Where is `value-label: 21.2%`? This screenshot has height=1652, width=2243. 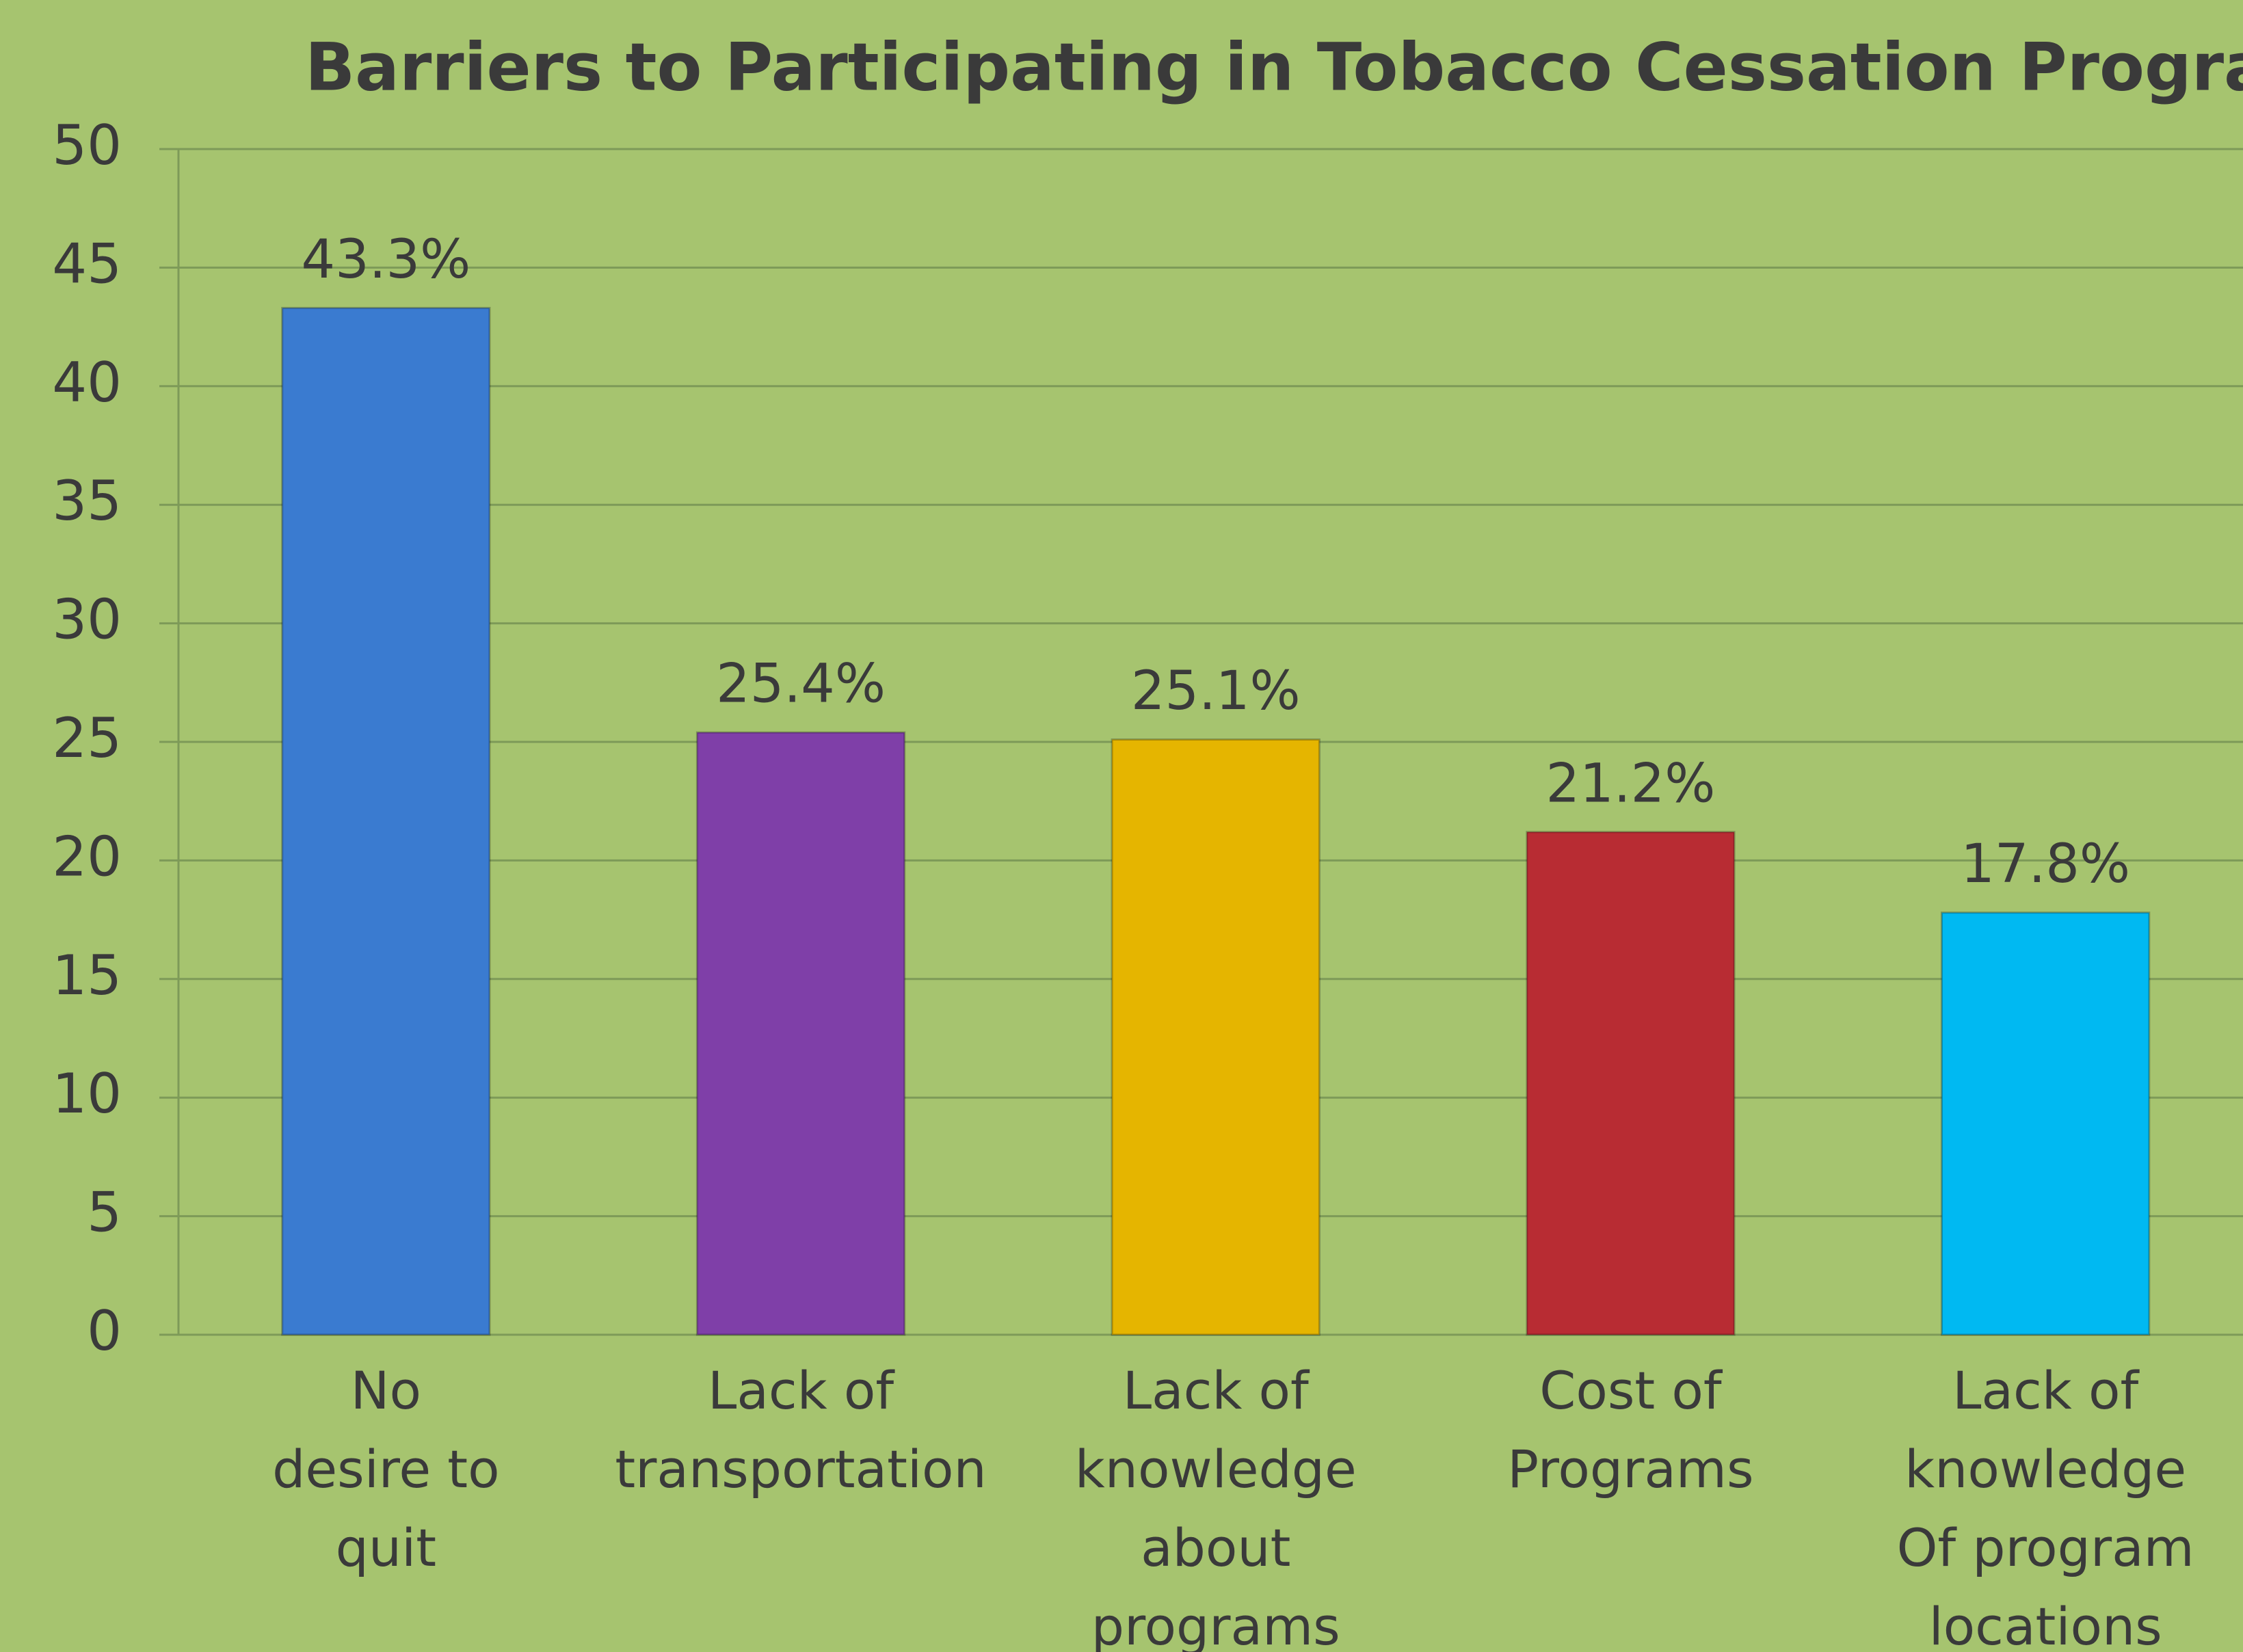
value-label: 21.2% is located at coordinates (1631, 783).